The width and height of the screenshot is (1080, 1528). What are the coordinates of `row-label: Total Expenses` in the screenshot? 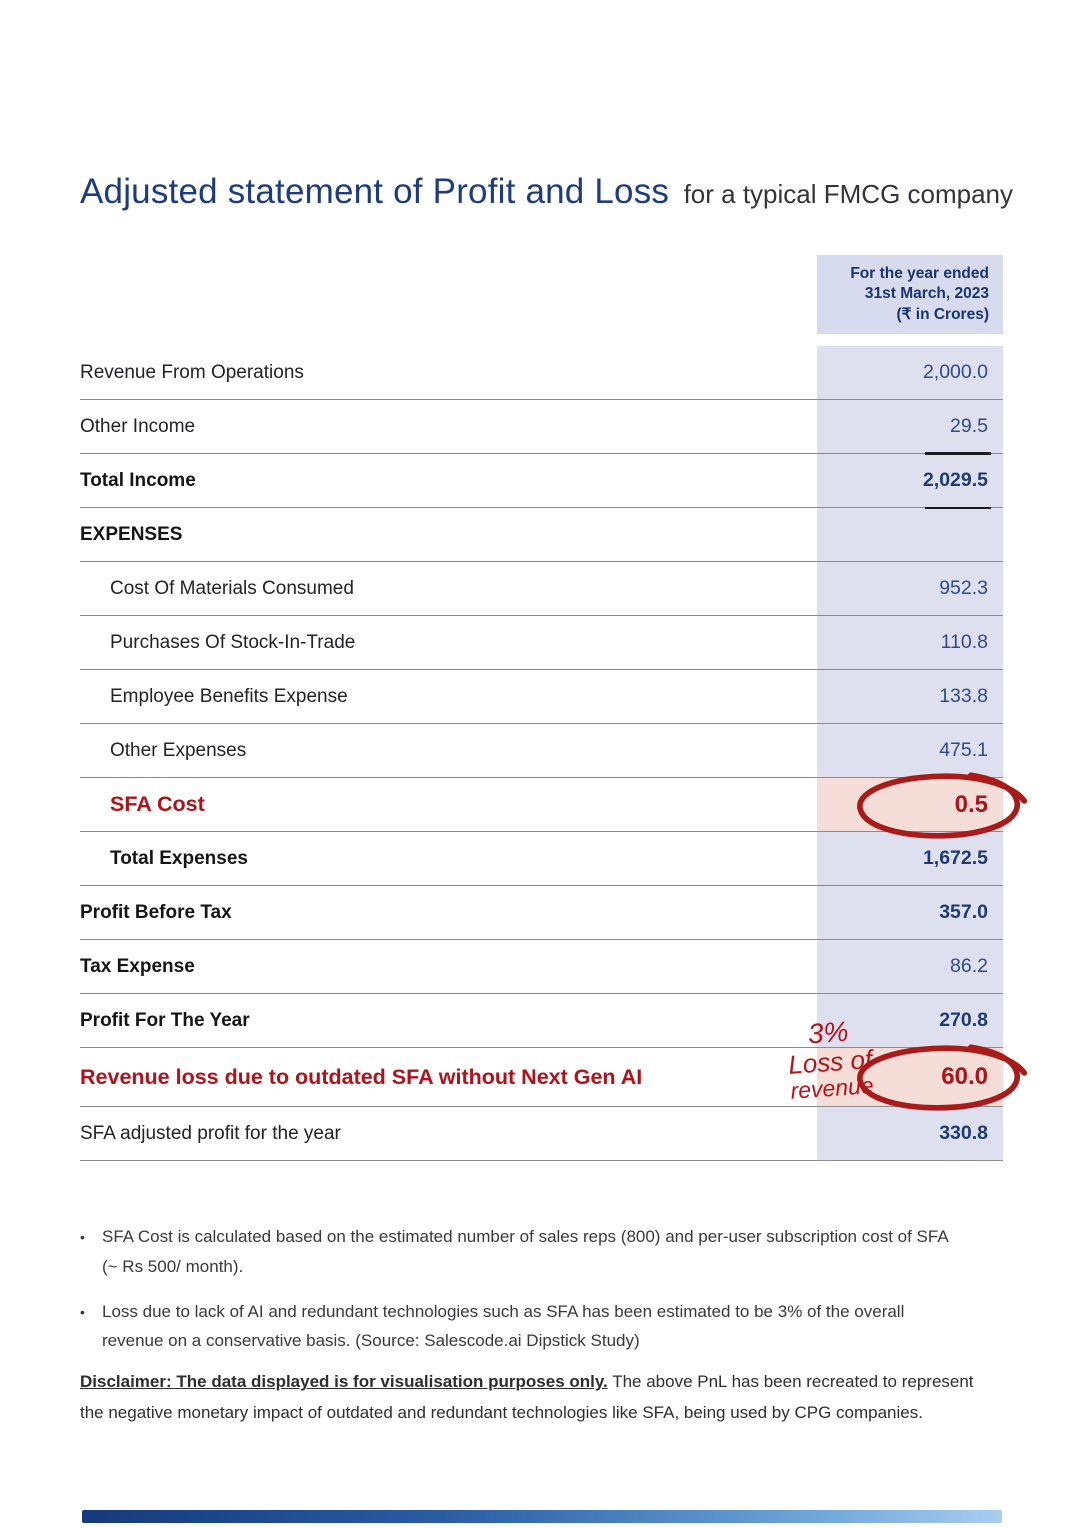 It's located at (179, 858).